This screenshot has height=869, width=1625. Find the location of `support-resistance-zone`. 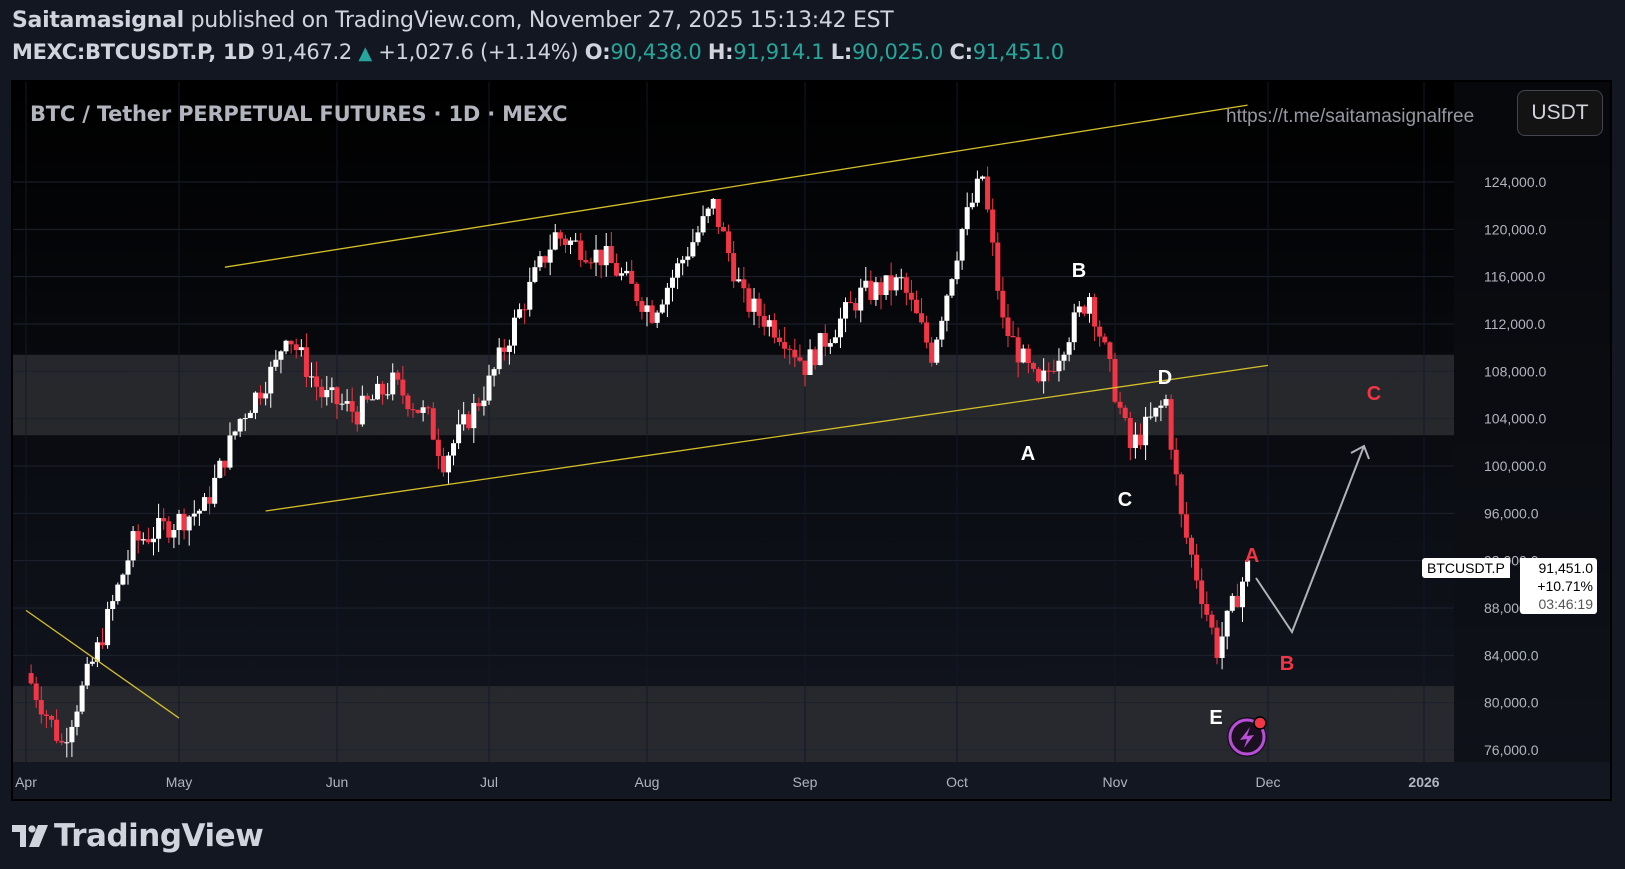

support-resistance-zone is located at coordinates (733, 724).